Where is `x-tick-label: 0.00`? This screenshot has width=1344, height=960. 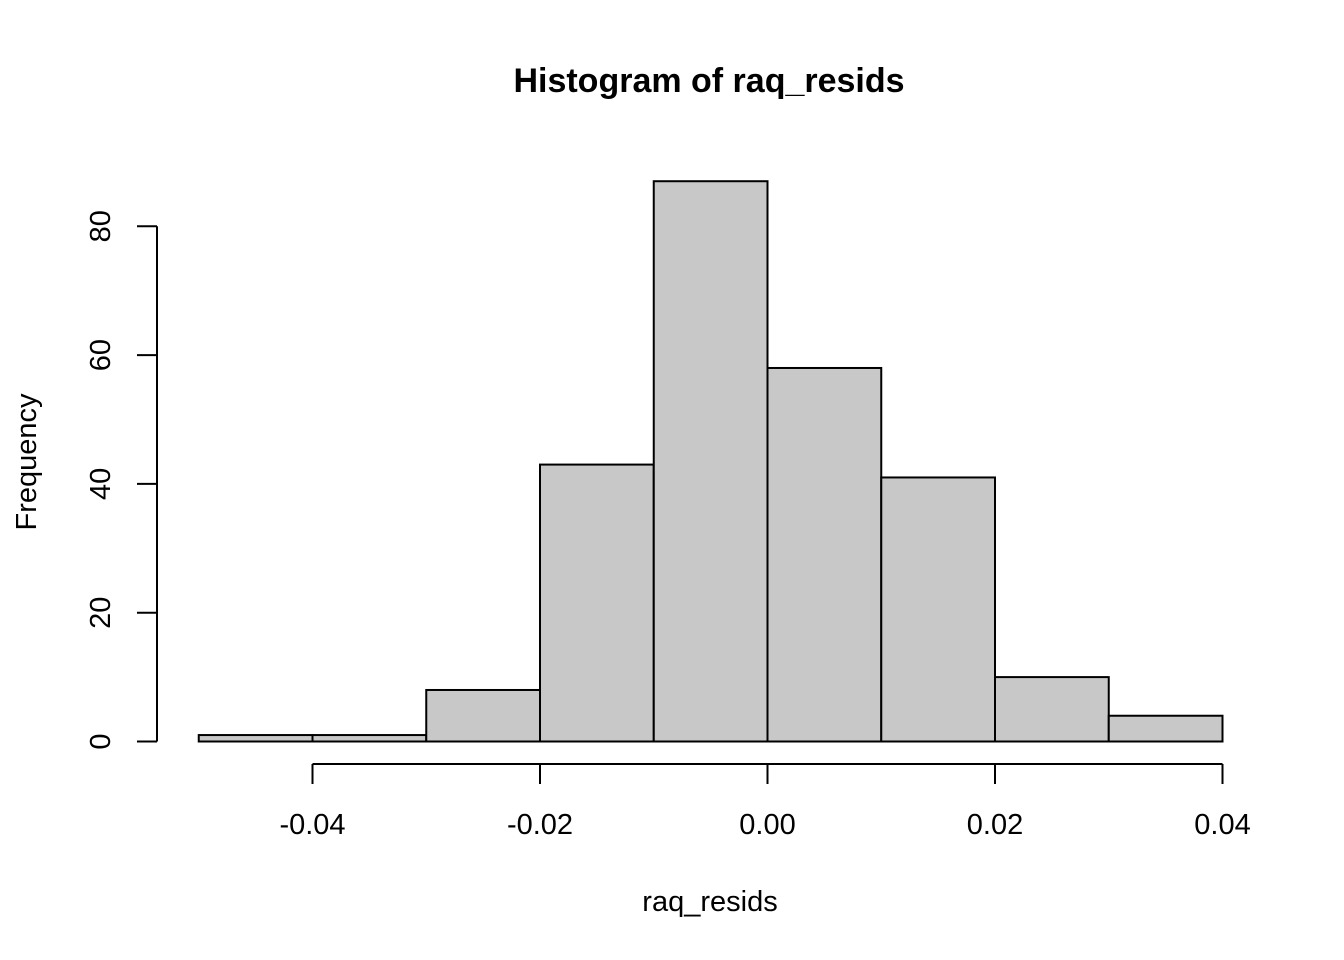
x-tick-label: 0.00 is located at coordinates (767, 825).